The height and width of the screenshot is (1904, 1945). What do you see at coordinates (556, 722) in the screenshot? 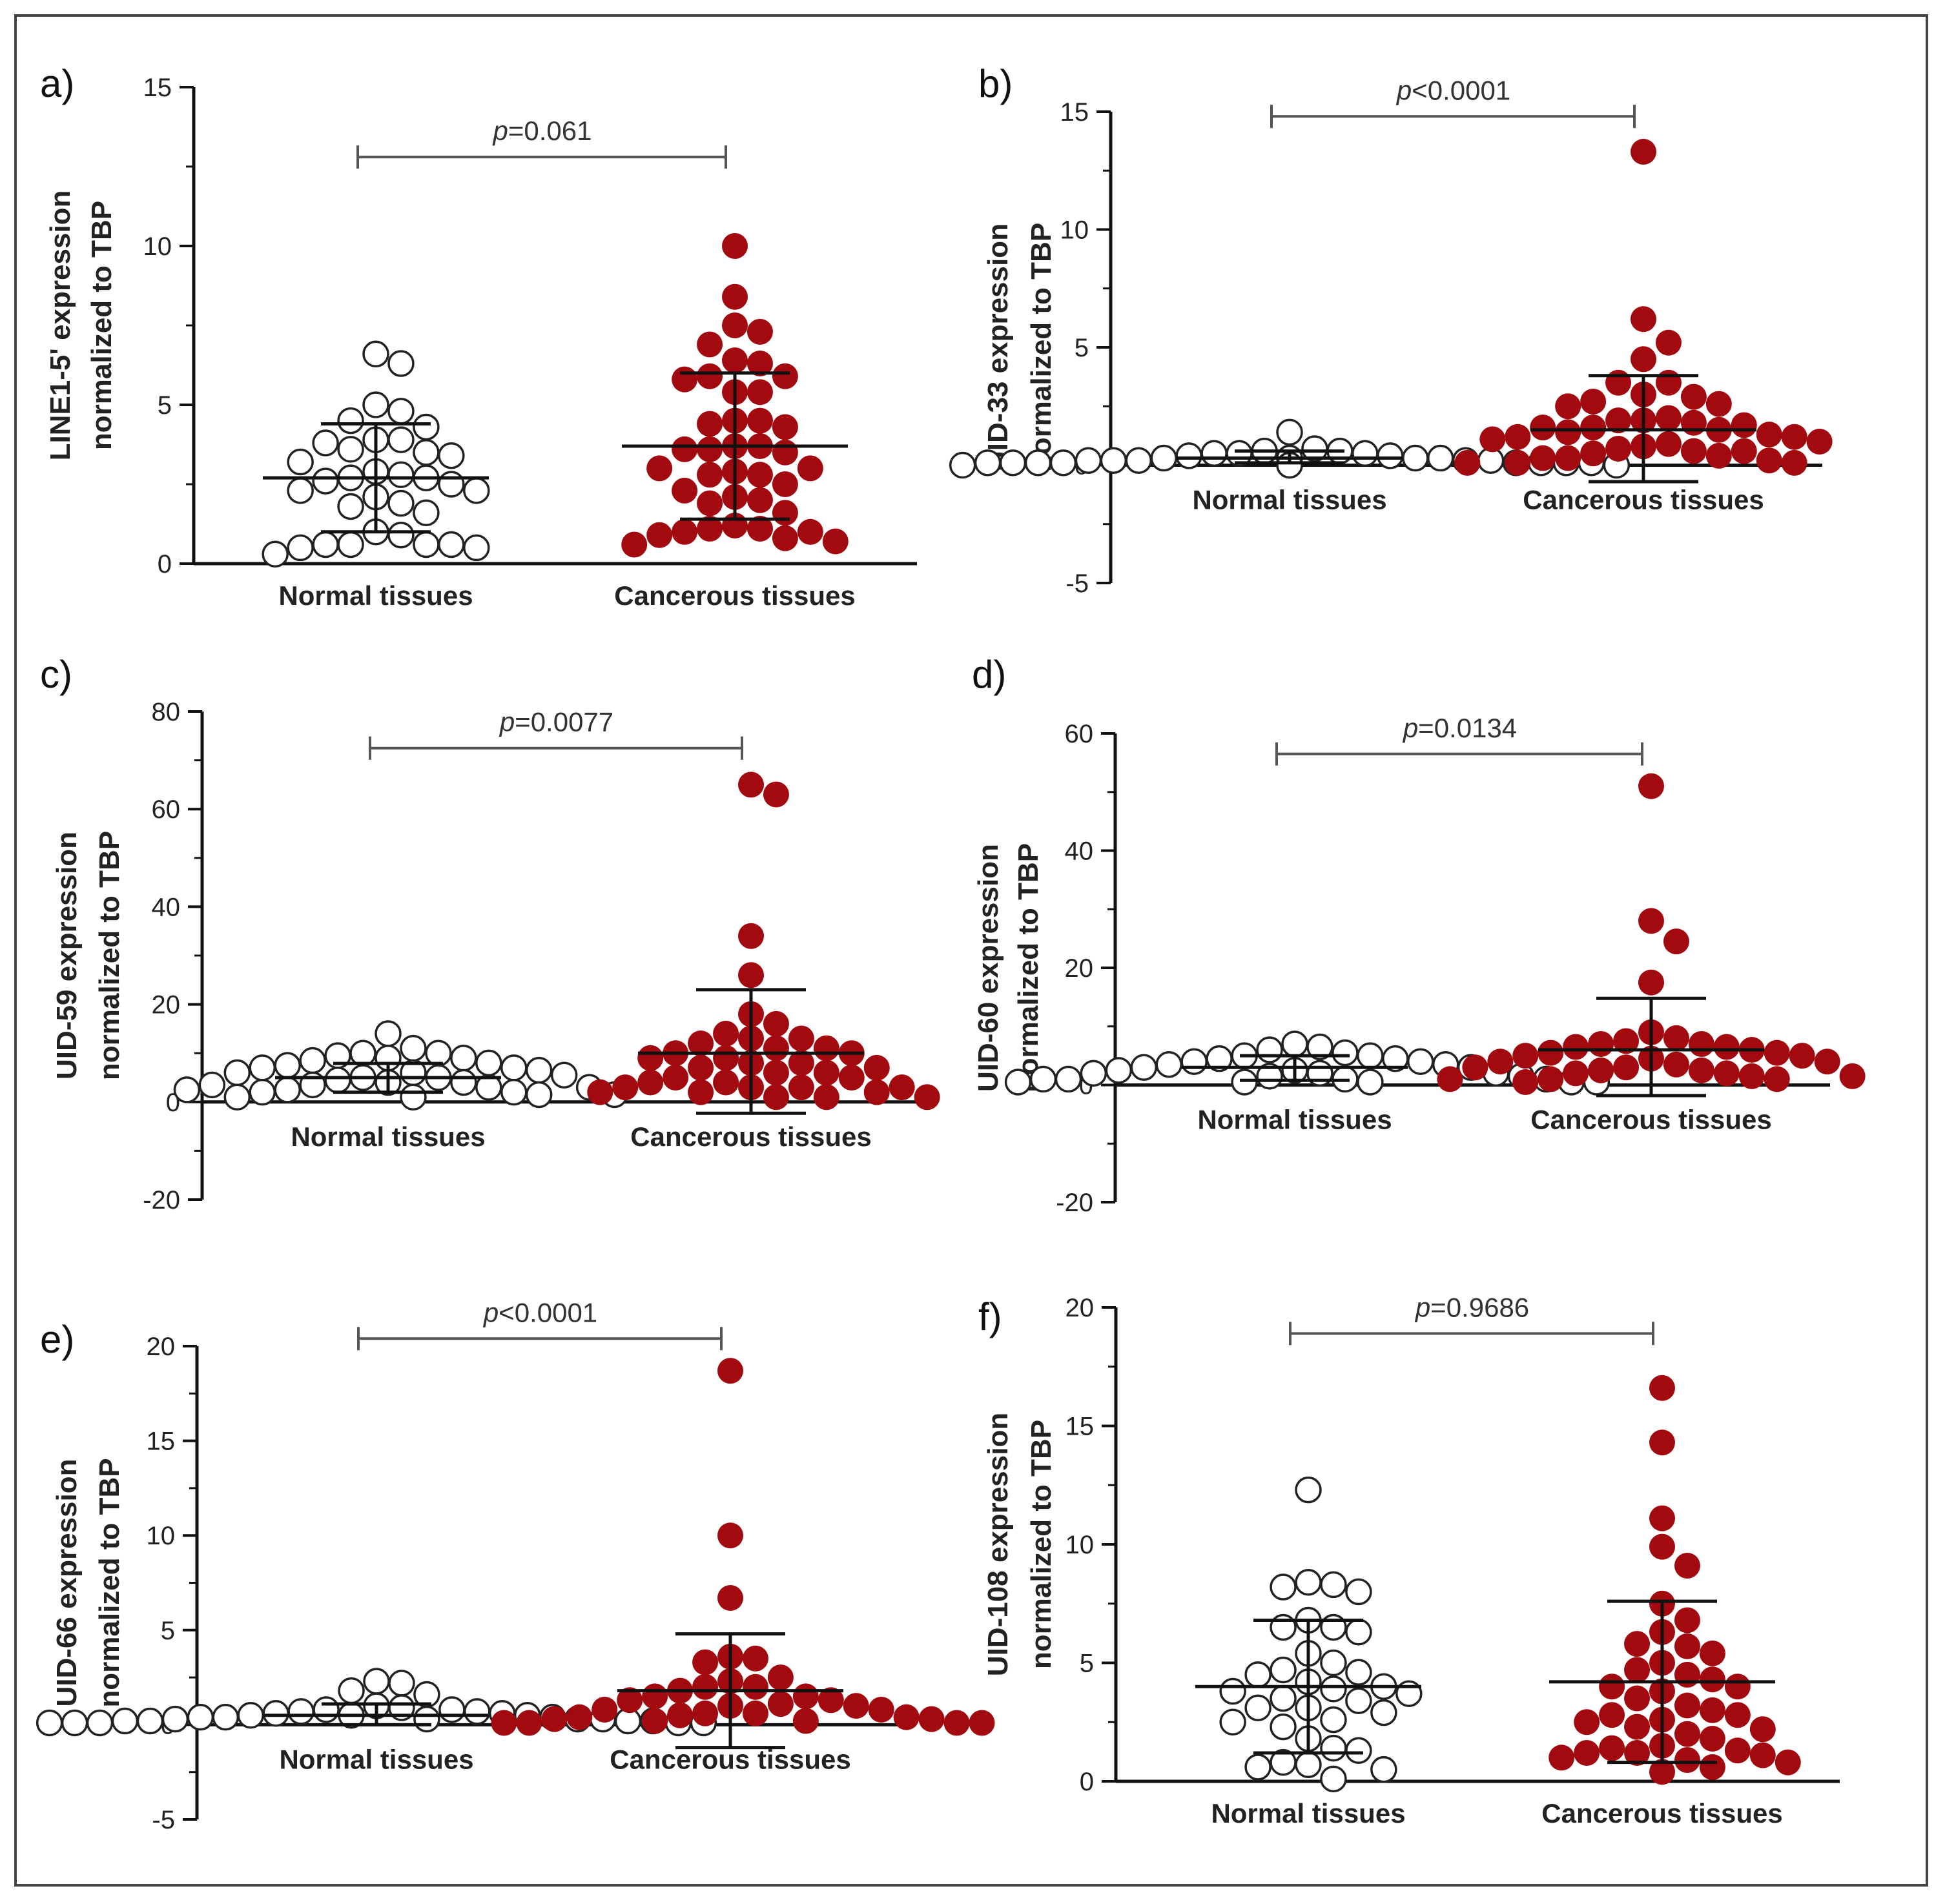
I see `p-value-label: p=0.0077` at bounding box center [556, 722].